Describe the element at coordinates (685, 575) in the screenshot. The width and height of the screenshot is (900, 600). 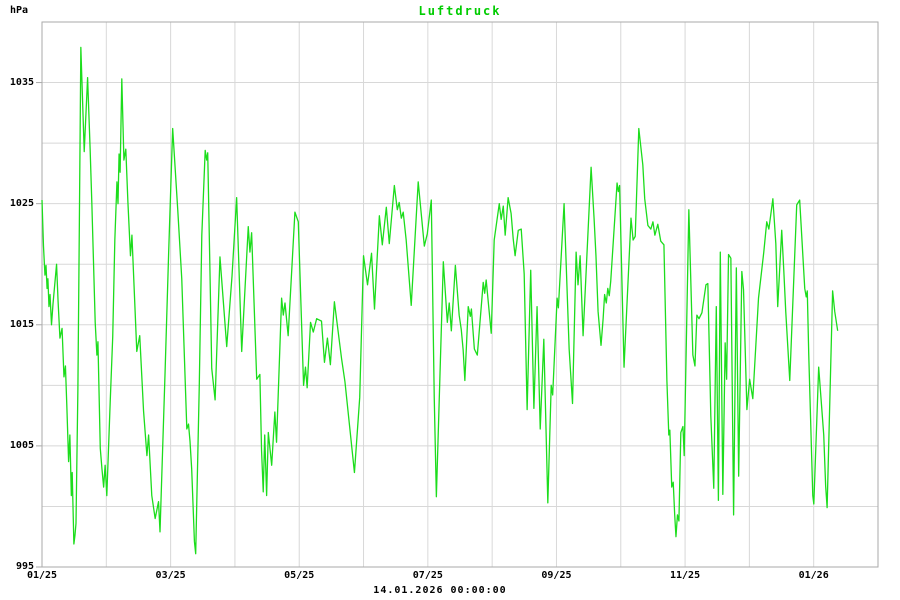
I see `x-axis-tick-label: 11/25` at that location.